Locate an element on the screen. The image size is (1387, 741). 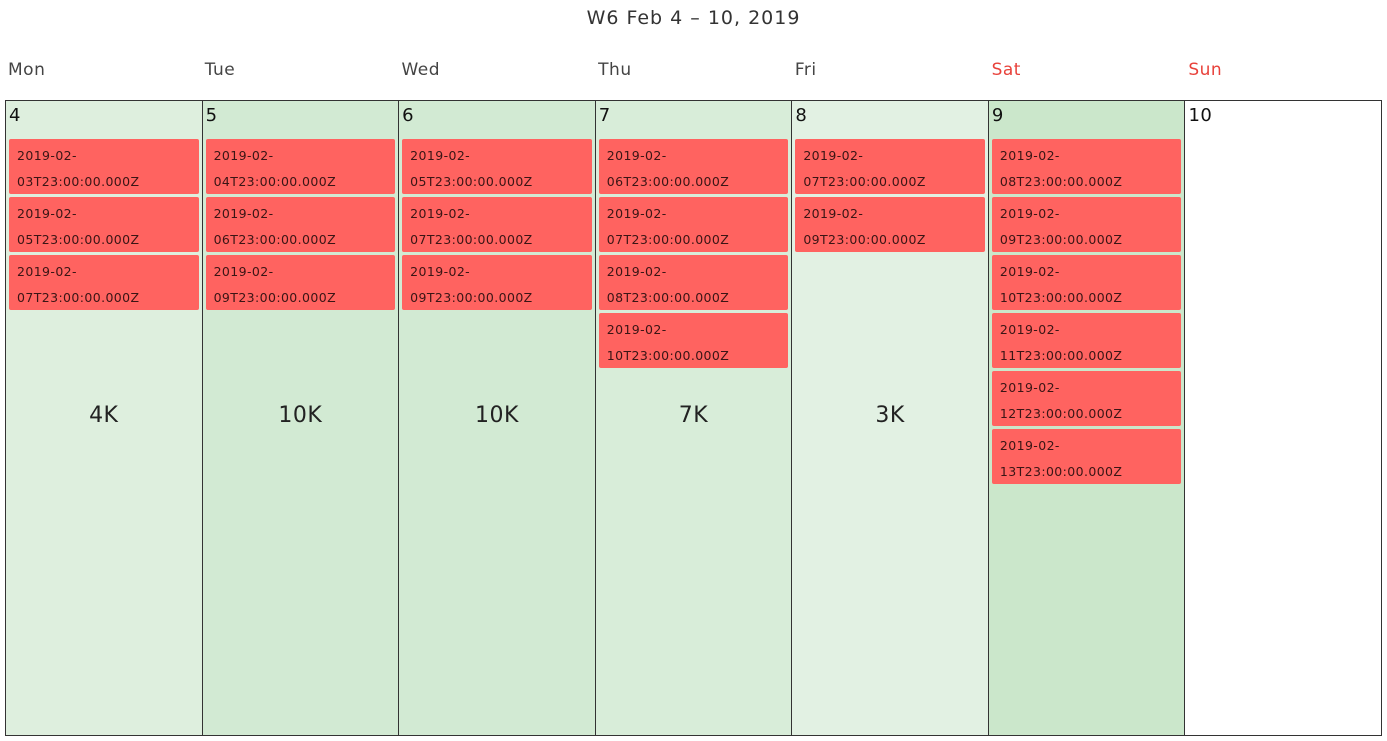
calendar-event: 2019-02- 04T23:00:00.000Z is located at coordinates (300, 166).